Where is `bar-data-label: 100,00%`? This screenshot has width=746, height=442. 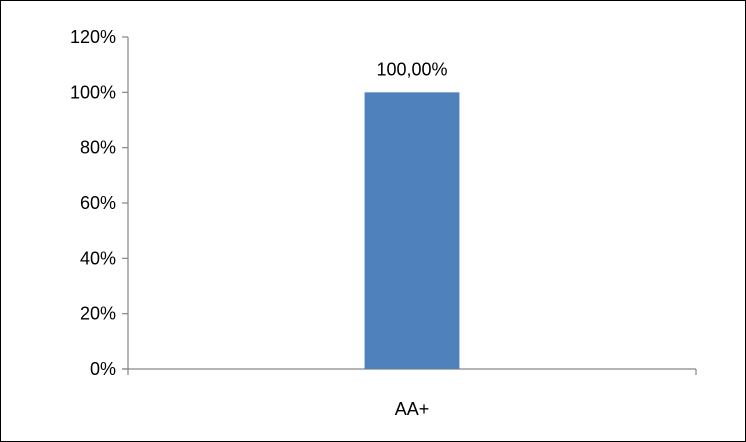
bar-data-label: 100,00% is located at coordinates (411, 69).